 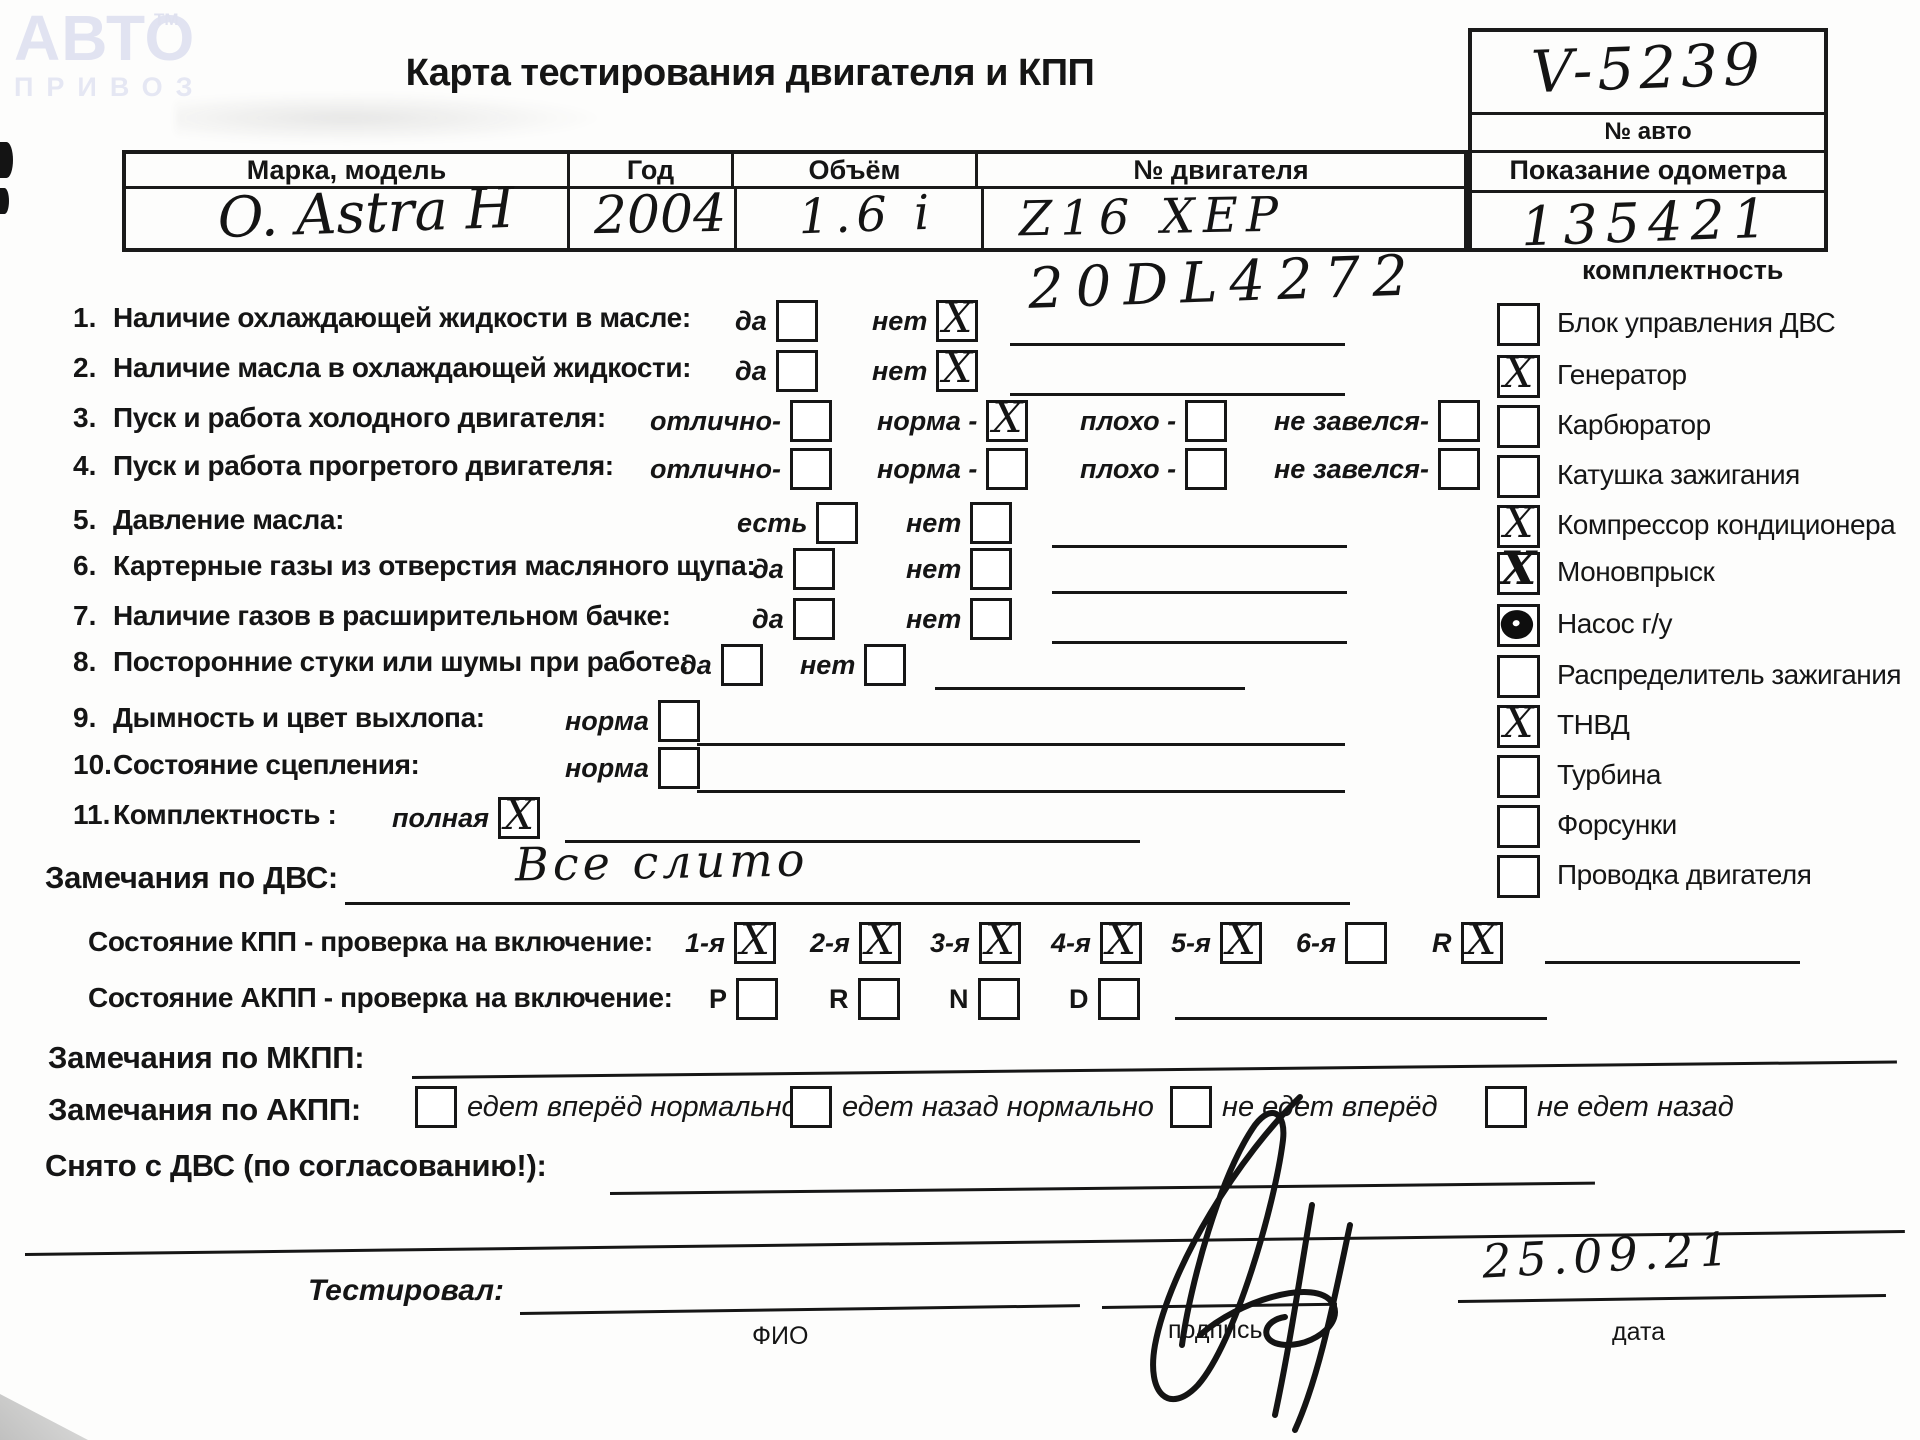 What do you see at coordinates (390, 118) in the screenshot?
I see `scan-smudge` at bounding box center [390, 118].